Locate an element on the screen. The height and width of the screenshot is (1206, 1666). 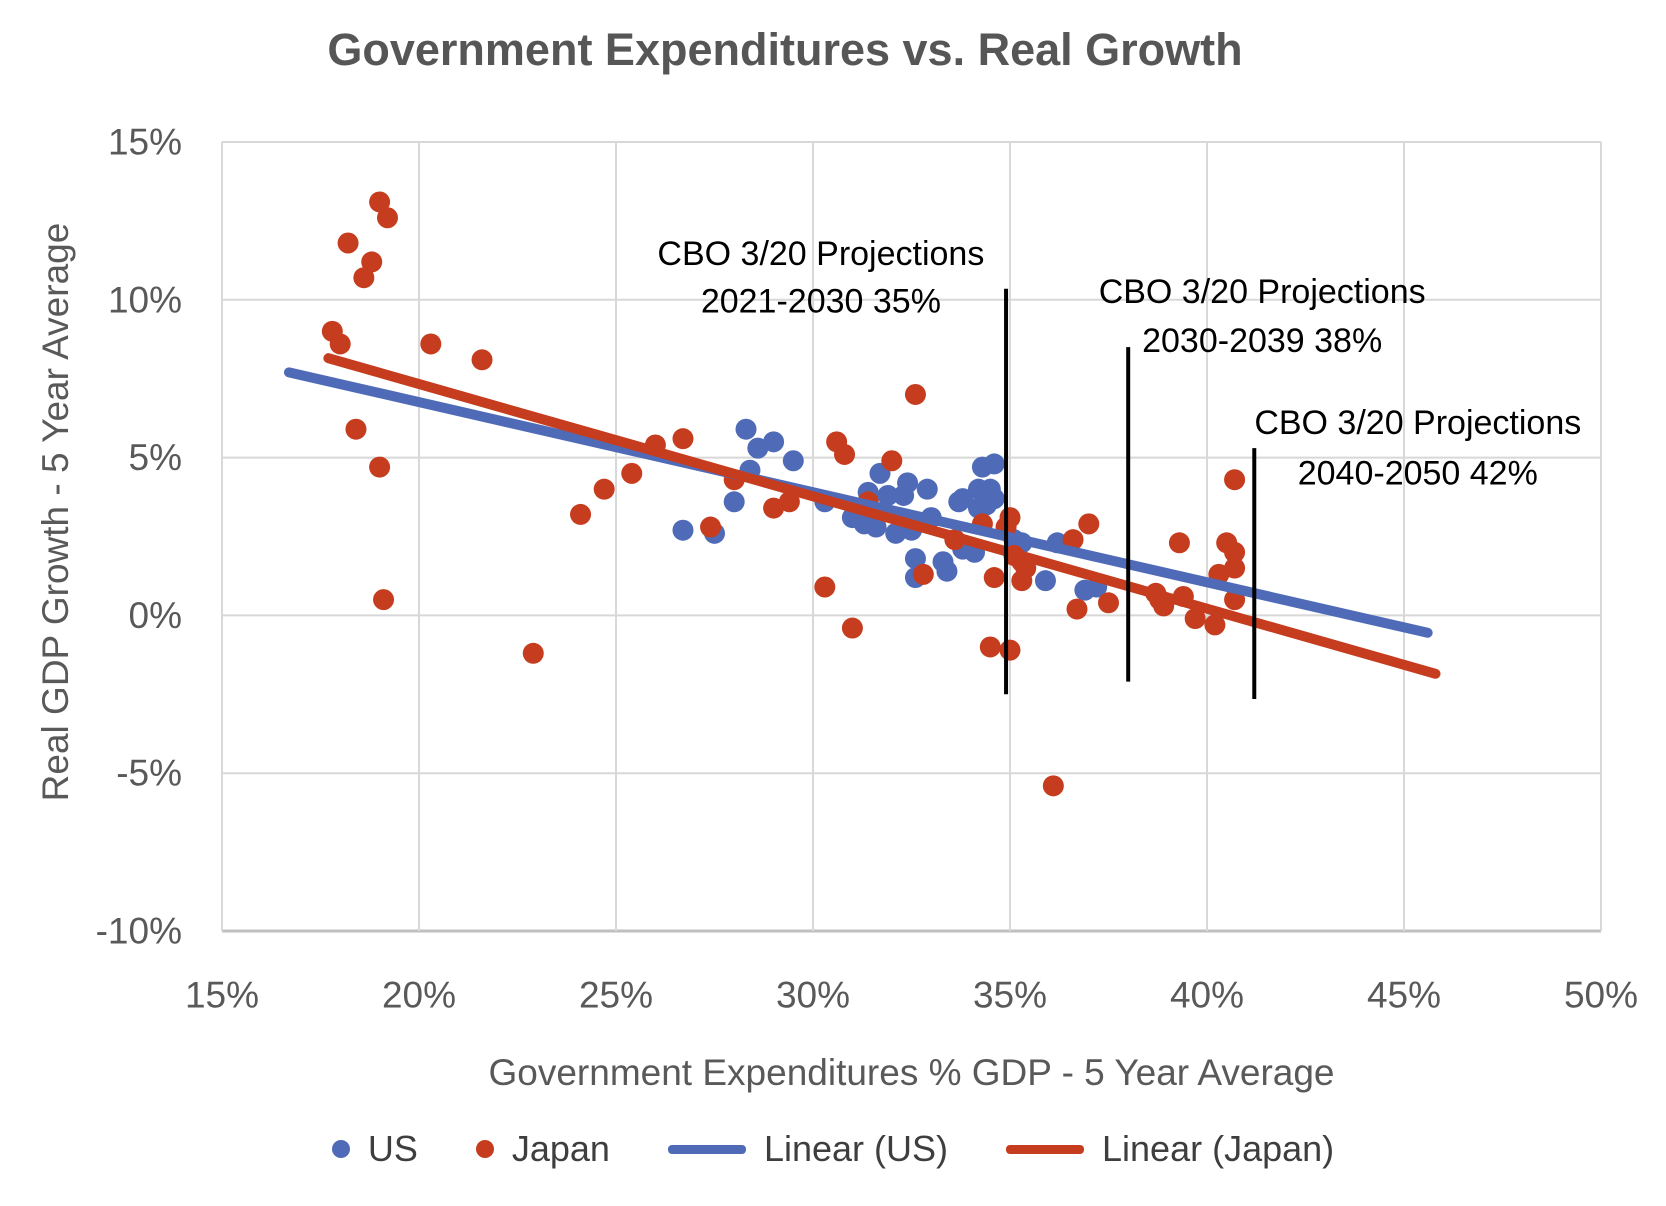
legend: US Japan Linear (US) Linear (Japan) is located at coordinates (833, 1149).